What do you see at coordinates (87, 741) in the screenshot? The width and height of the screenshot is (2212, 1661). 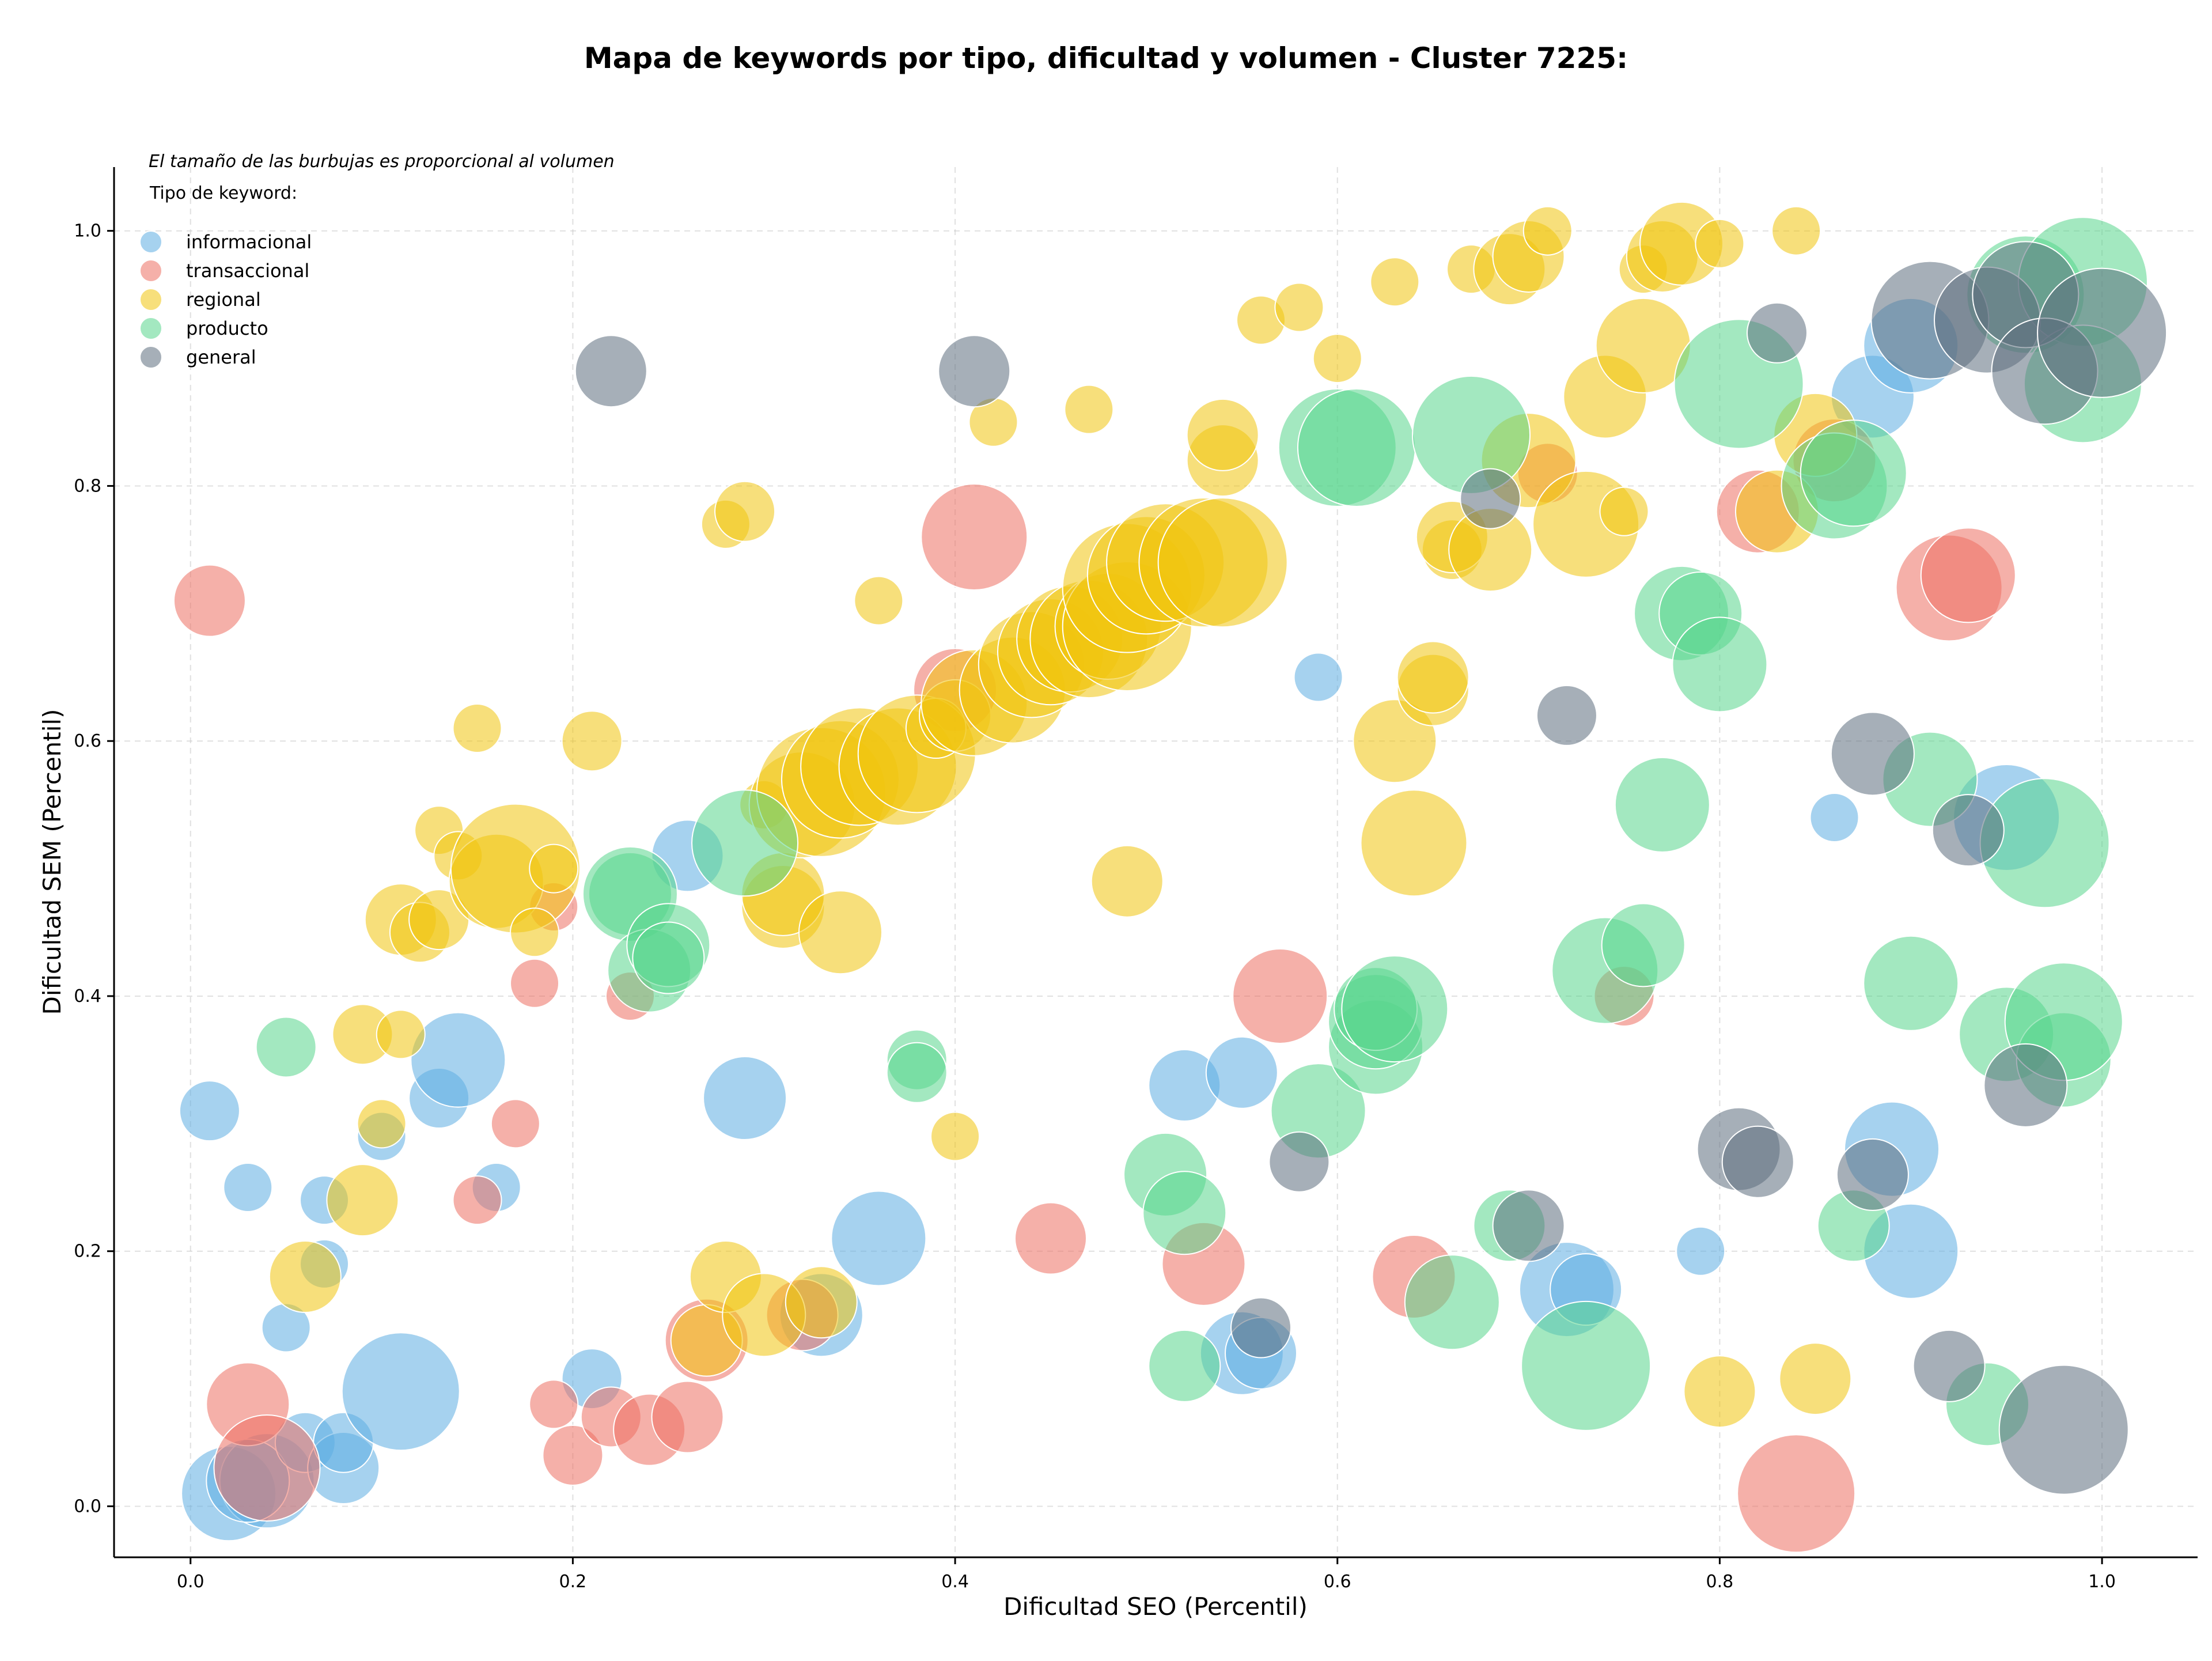 I see `y-tick-label: 0.6` at bounding box center [87, 741].